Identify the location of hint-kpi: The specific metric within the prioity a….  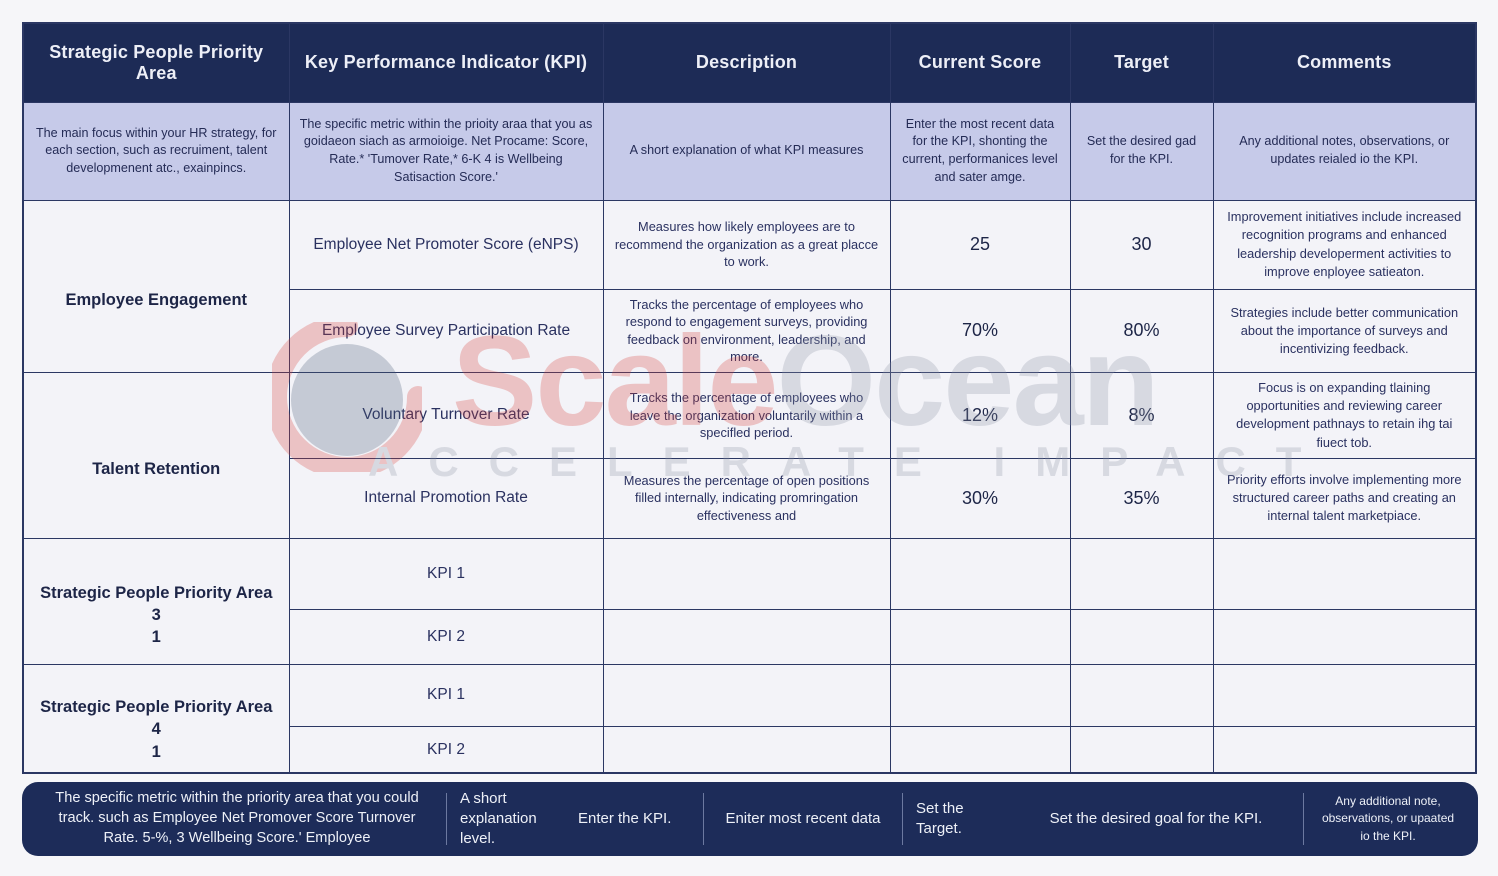
(446, 151).